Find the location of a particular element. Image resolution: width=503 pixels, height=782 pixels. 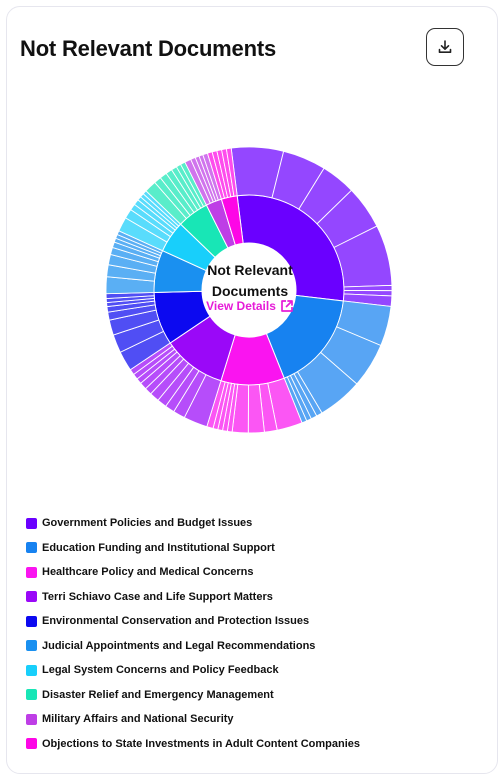

download-icon is located at coordinates (445, 46).